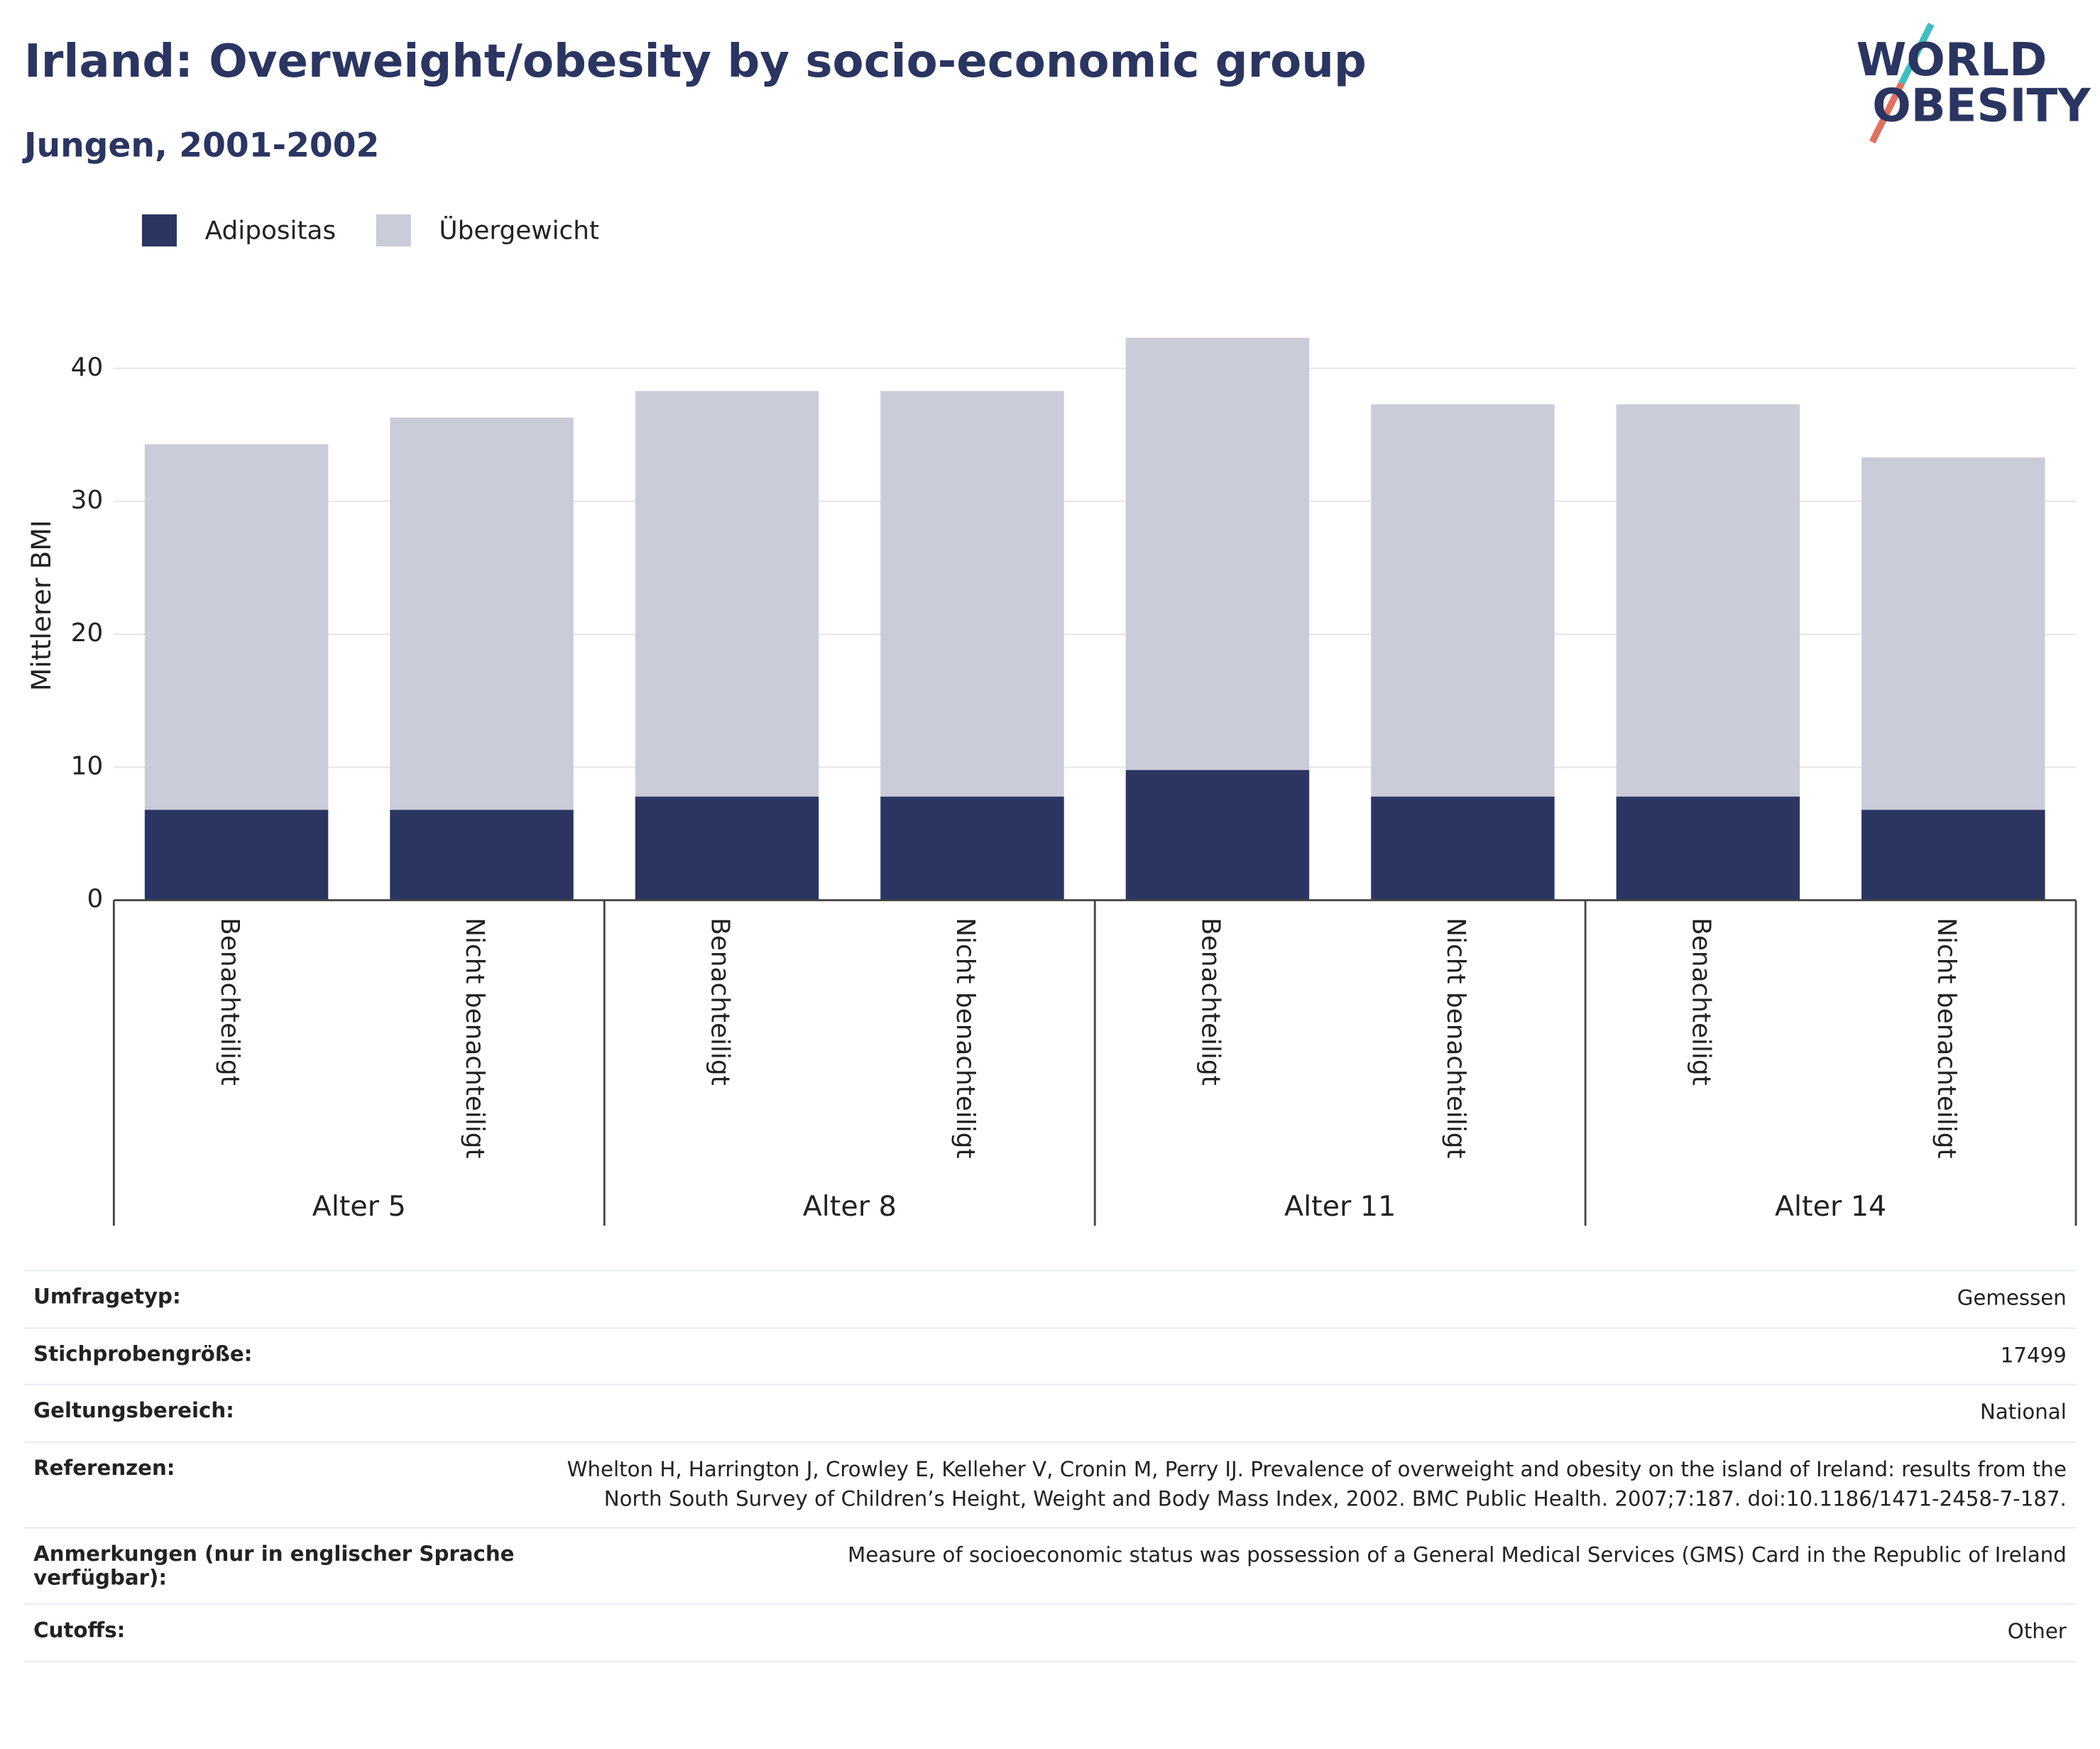  I want to click on table-row: Umfragetyp: Gemessen, so click(1050, 1298).